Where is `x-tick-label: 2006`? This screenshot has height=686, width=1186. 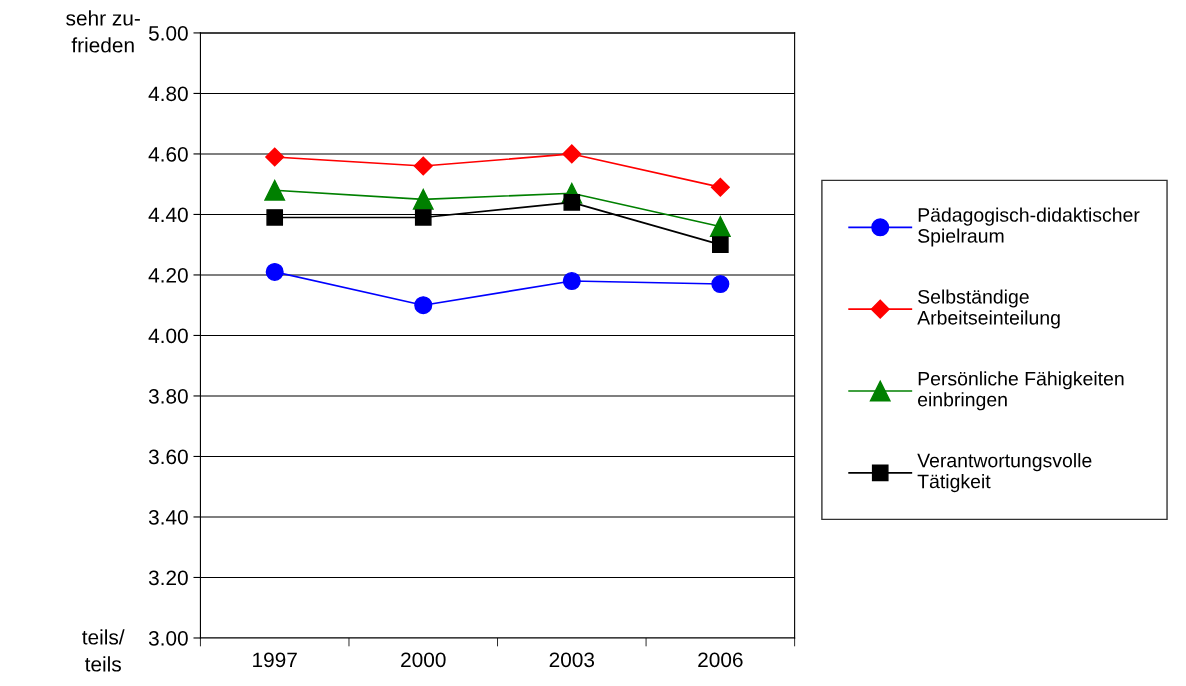
x-tick-label: 2006 is located at coordinates (720, 660).